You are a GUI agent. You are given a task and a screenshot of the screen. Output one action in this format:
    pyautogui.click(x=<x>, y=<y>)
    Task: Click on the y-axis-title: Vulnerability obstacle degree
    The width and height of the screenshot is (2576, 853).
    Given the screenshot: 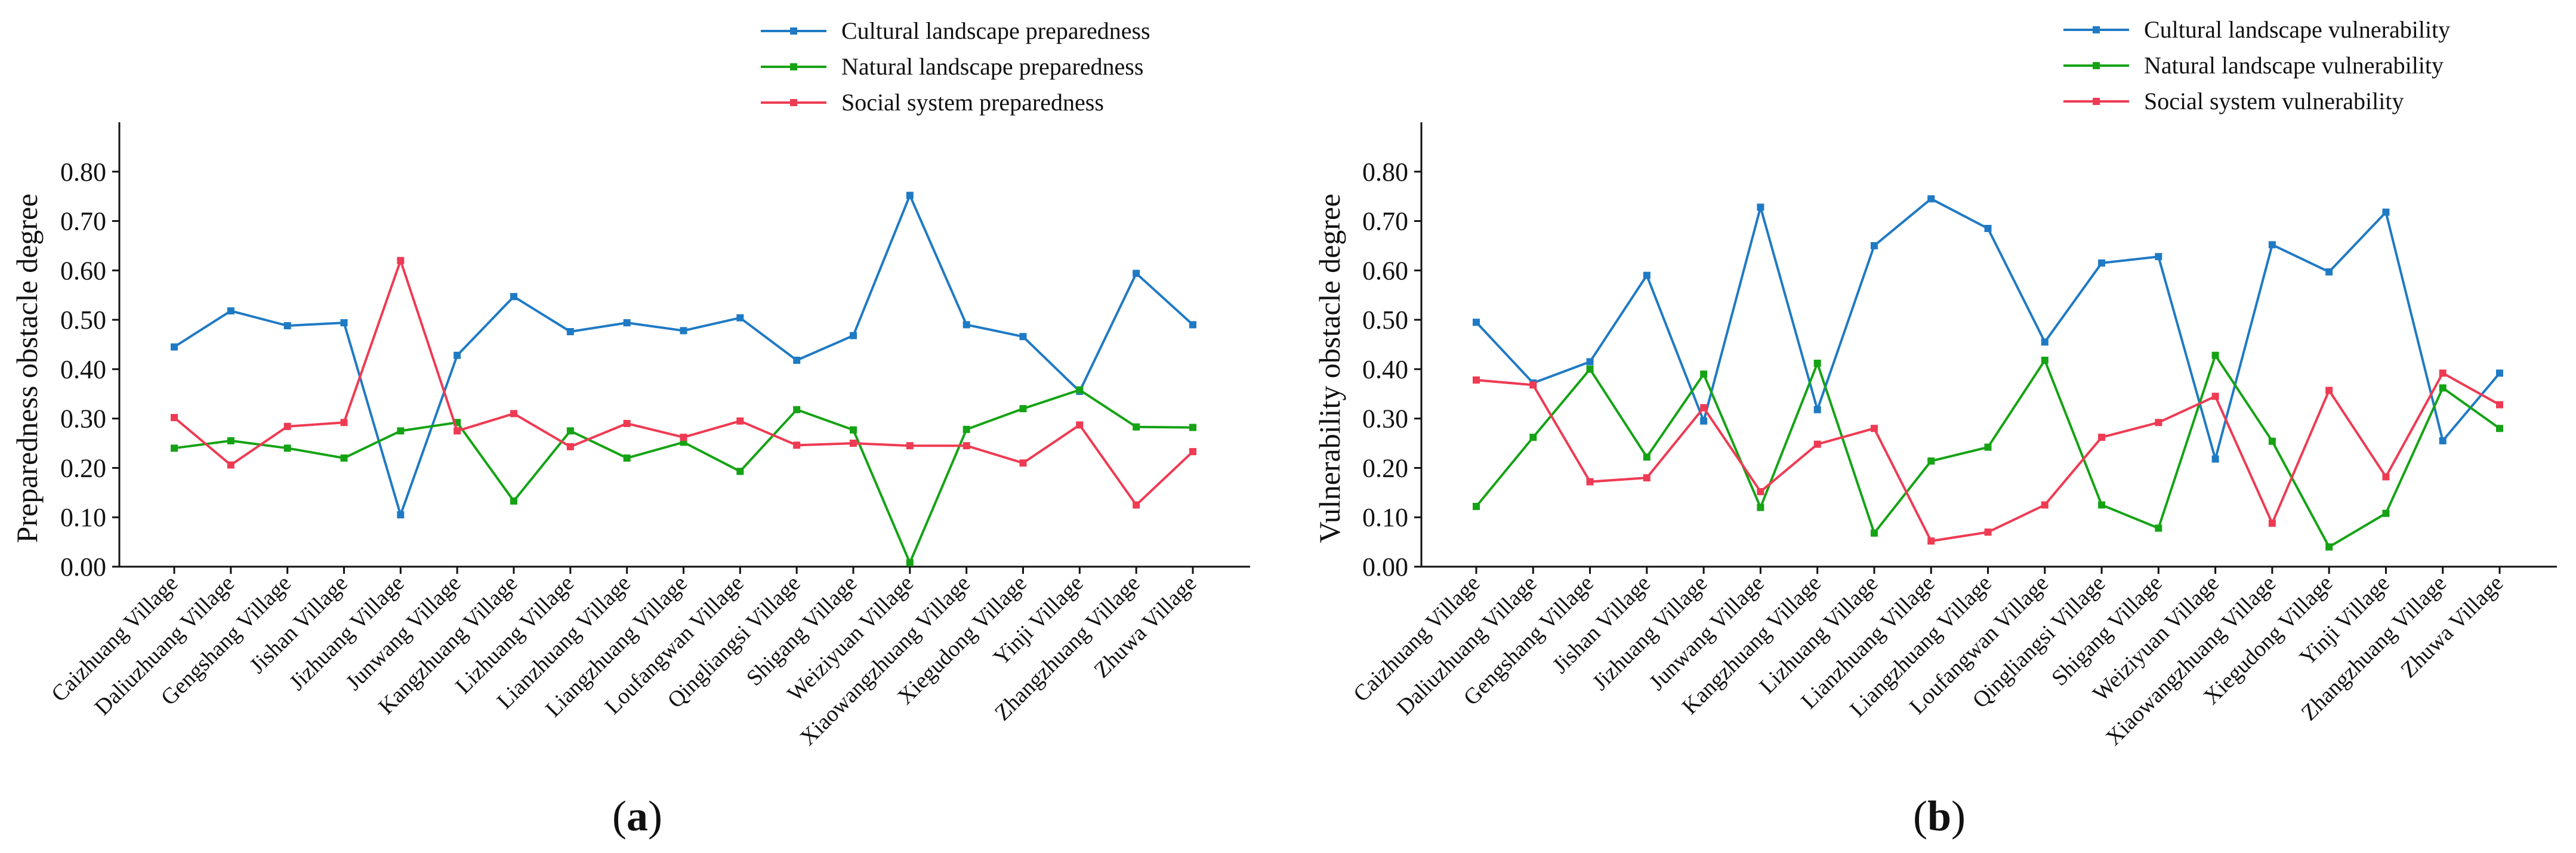 What is the action you would take?
    pyautogui.click(x=1329, y=368)
    